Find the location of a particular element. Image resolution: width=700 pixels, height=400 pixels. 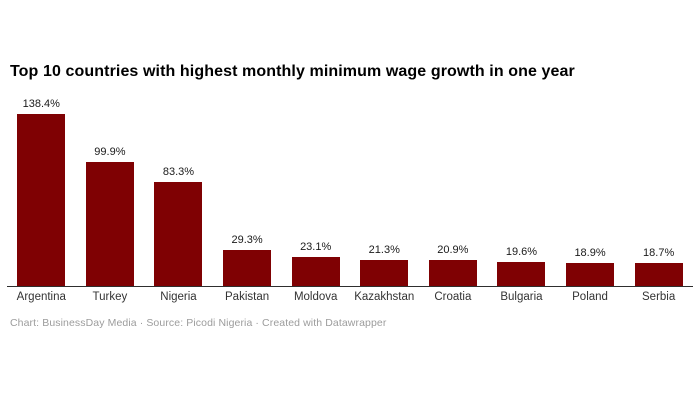

category-label: Turkey is located at coordinates (110, 297).